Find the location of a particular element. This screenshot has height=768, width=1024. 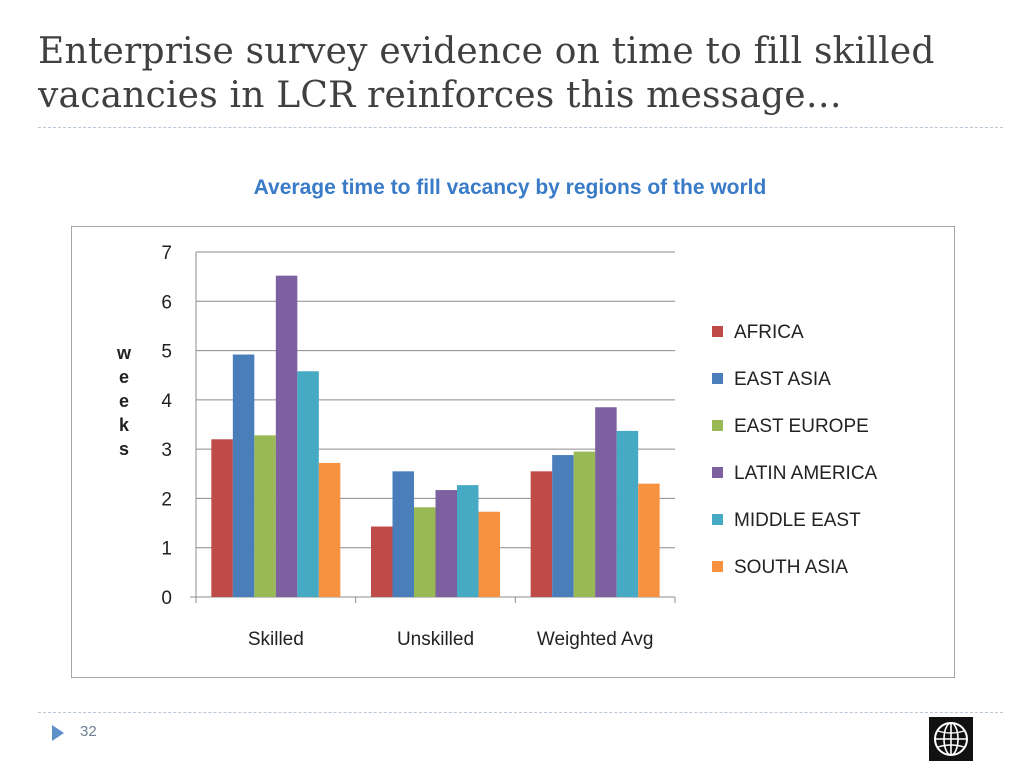

x-tick-label: Weighted Avg is located at coordinates (595, 639).